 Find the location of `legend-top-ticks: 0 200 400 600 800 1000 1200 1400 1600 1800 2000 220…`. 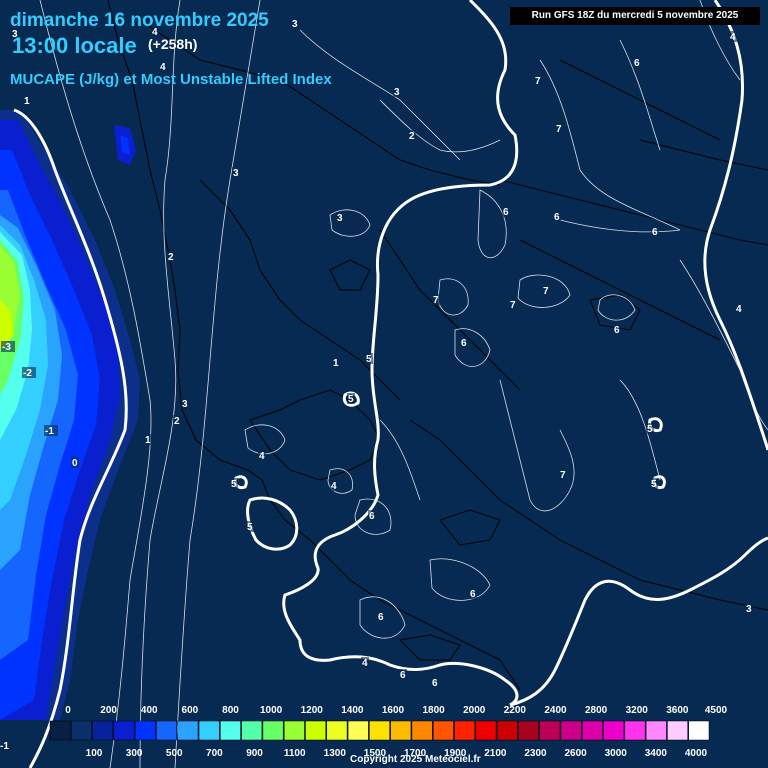

legend-top-ticks: 0 200 400 600 800 1000 1200 1400 1600 1800 2000 220… is located at coordinates (396, 710).